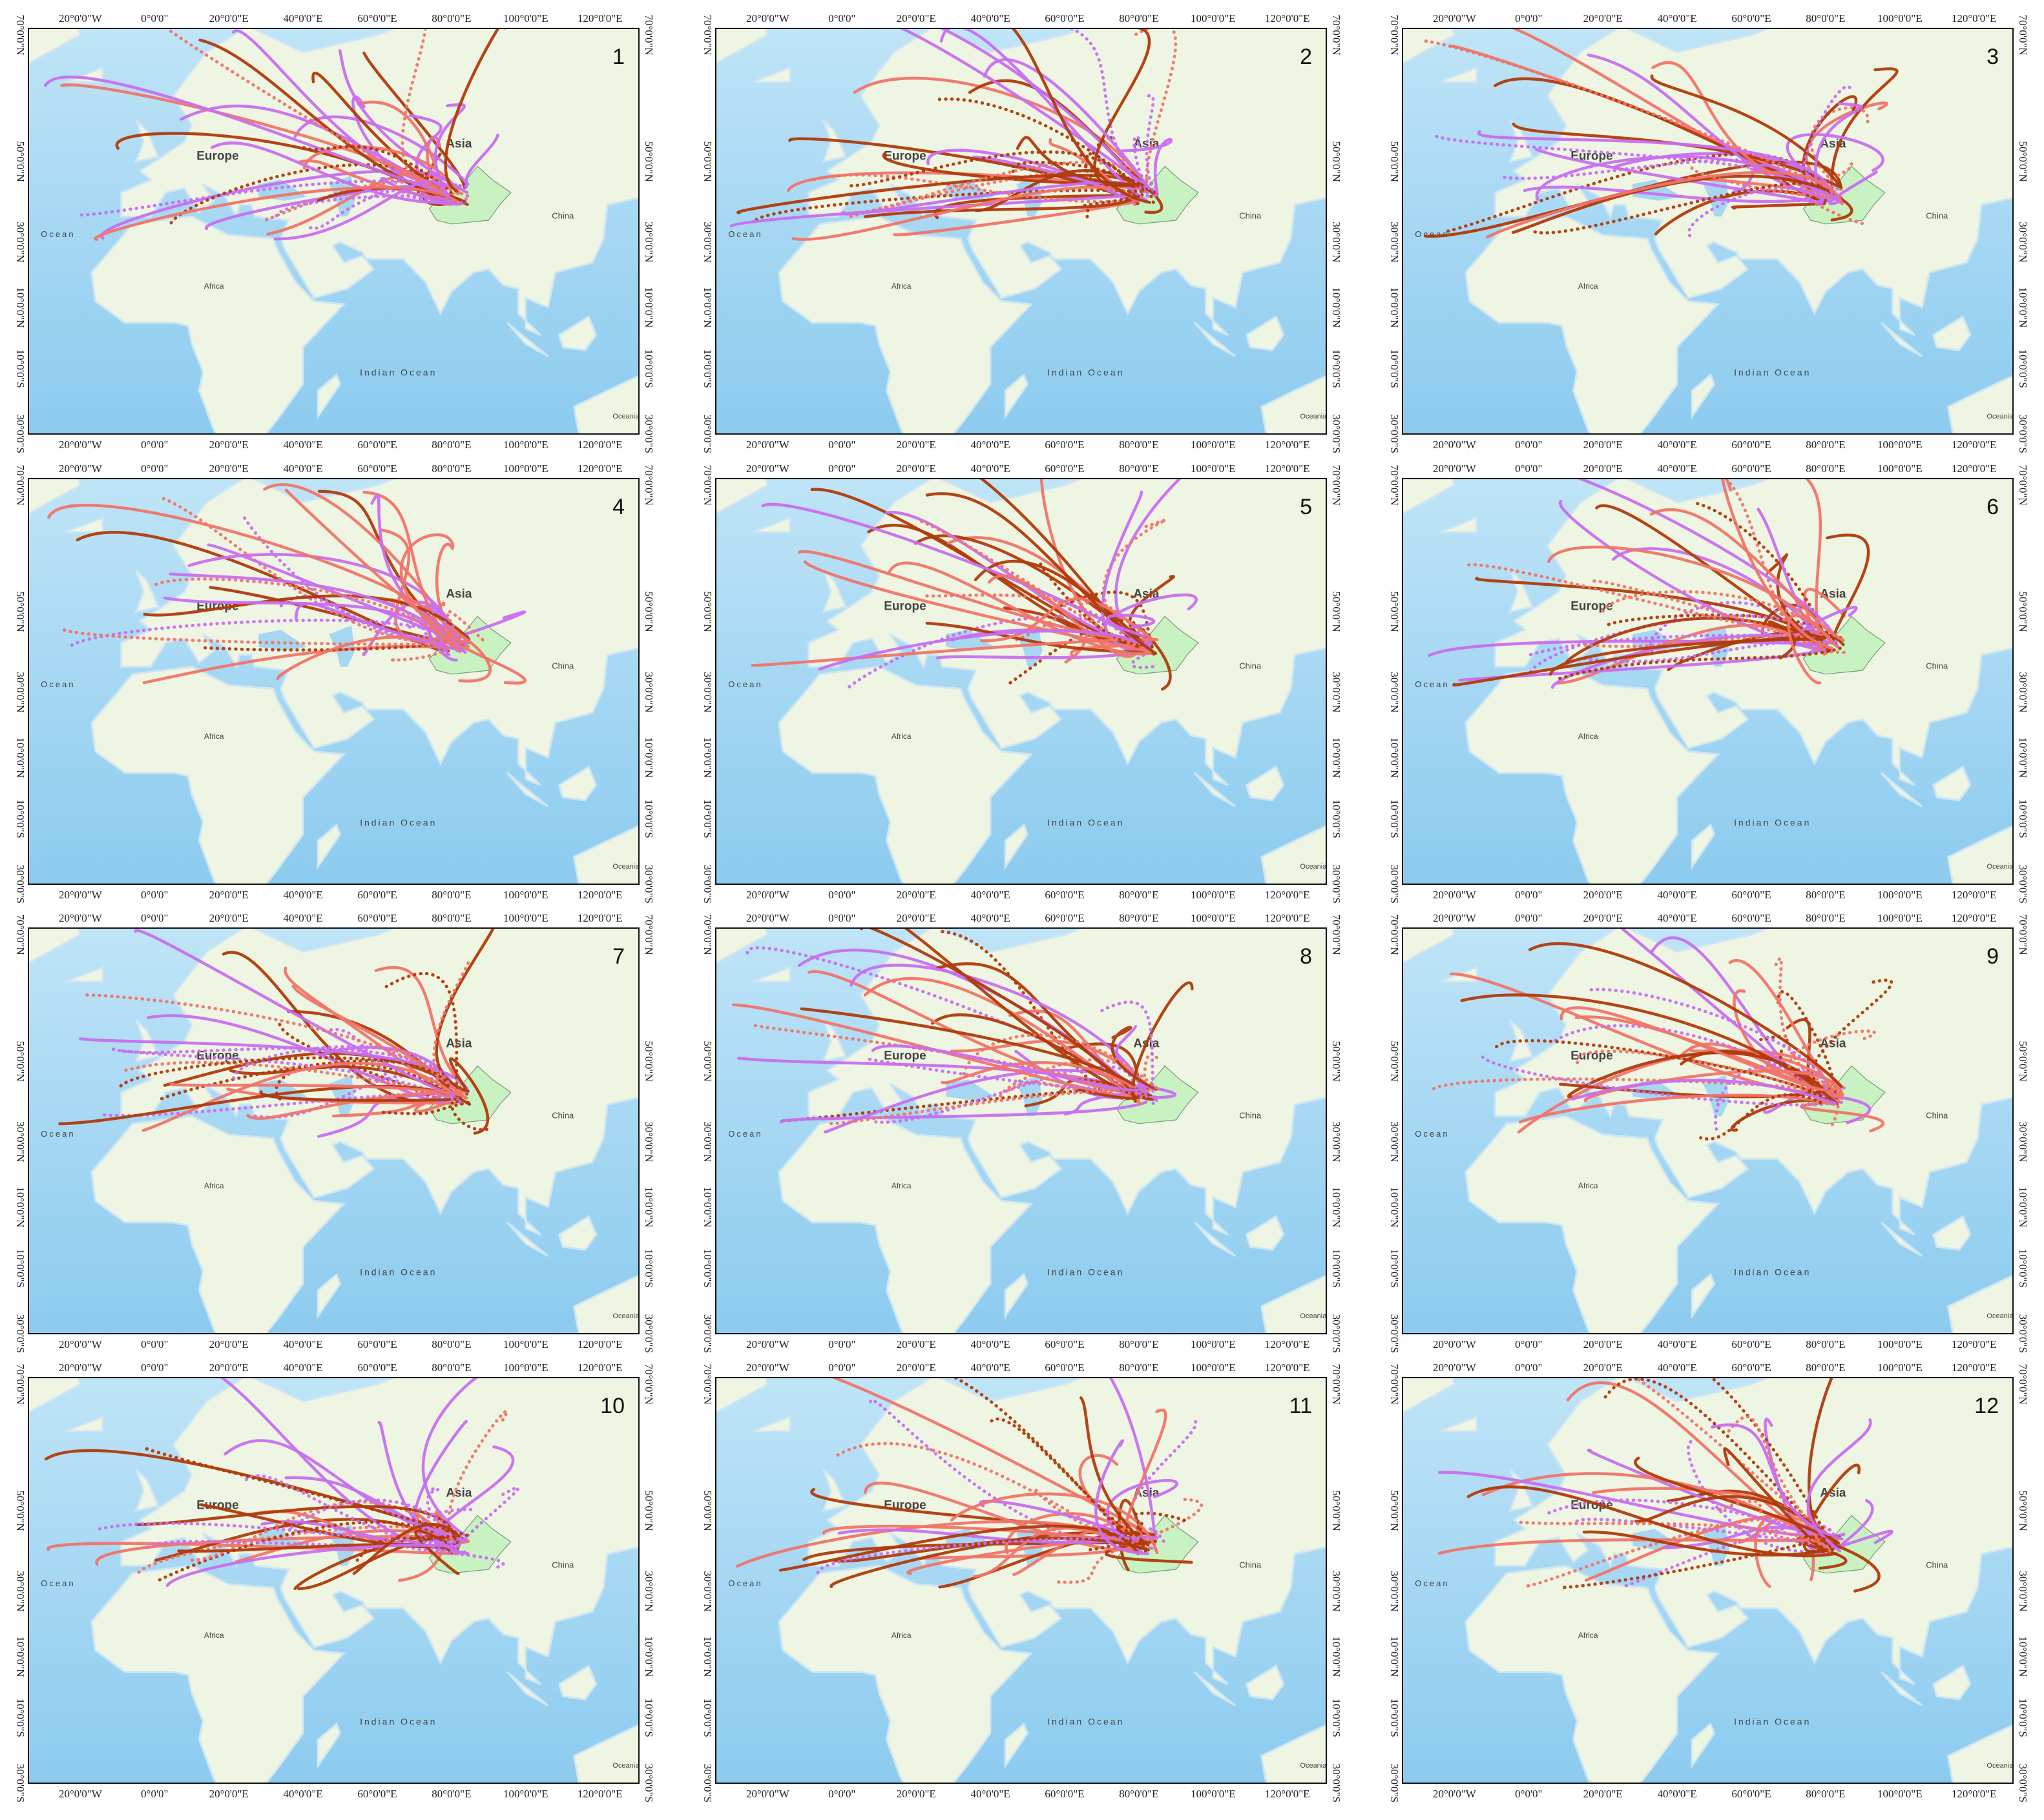  I want to click on panel-number: 7, so click(618, 956).